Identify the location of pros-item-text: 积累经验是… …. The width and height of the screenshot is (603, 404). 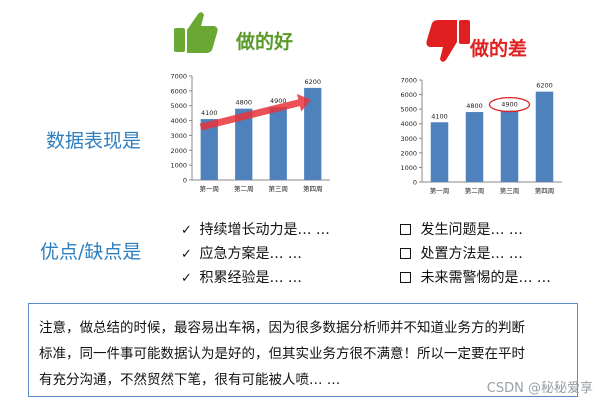
(250, 278).